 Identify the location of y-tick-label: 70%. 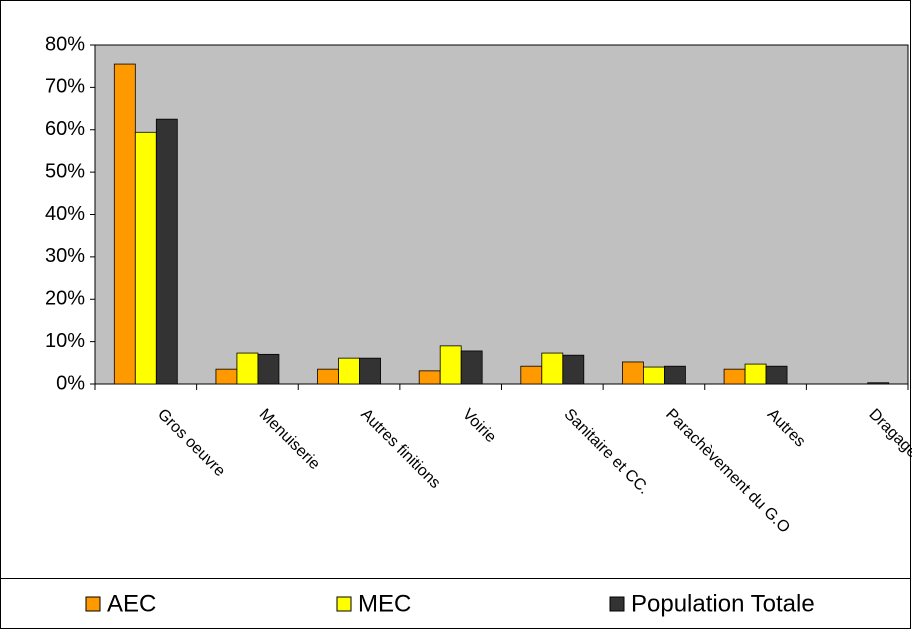
(65, 87).